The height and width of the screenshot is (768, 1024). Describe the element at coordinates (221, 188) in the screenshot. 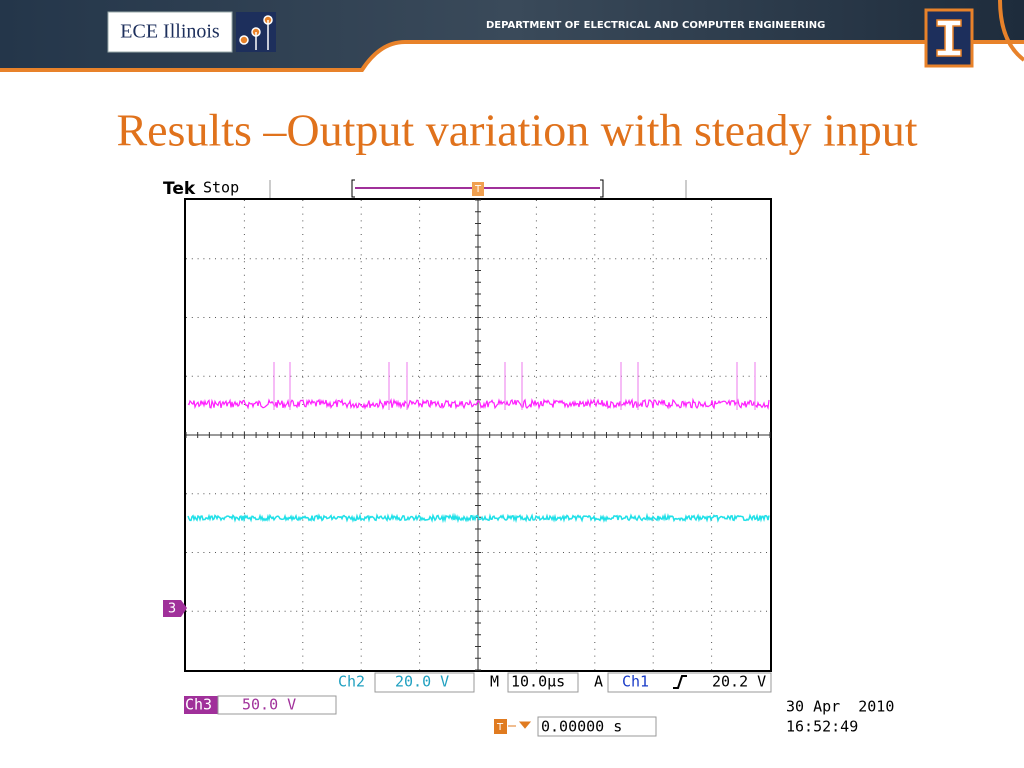

I see `status: Stop` at that location.